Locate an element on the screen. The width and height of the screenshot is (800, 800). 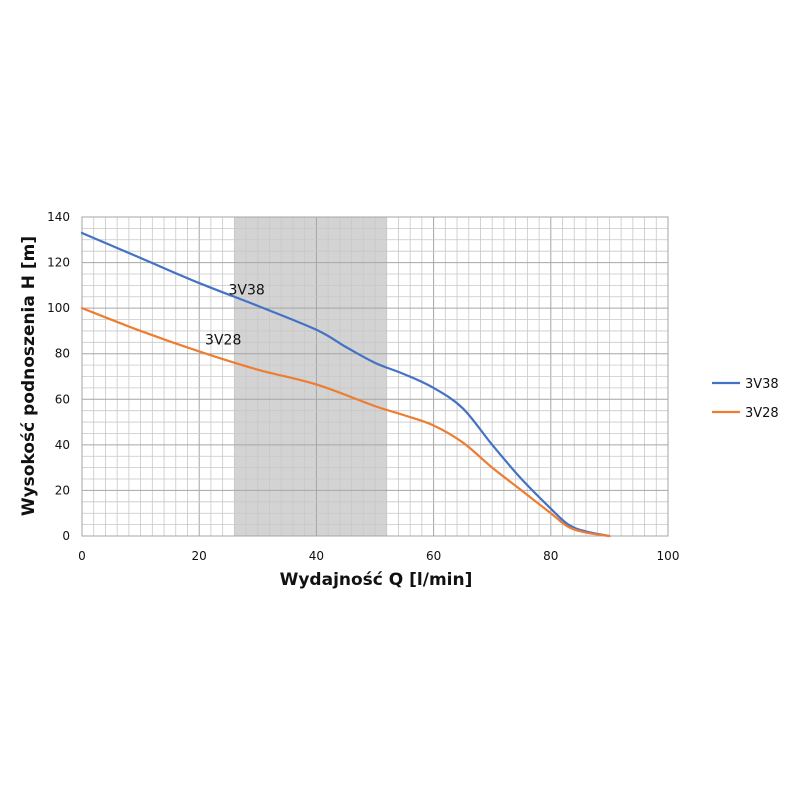
x-tick-label: 80 is located at coordinates (550, 556).